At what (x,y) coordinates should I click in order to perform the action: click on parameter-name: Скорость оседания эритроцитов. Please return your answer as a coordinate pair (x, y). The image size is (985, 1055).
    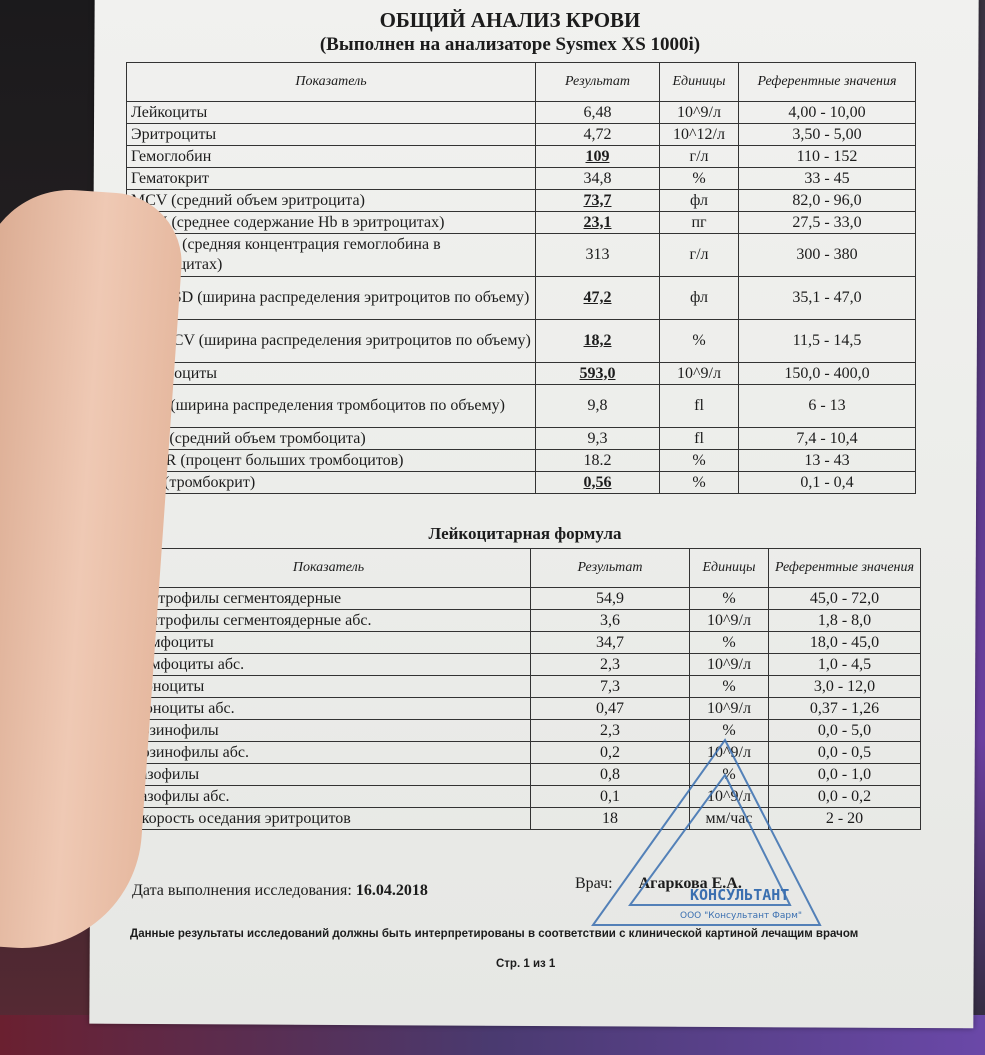
    Looking at the image, I should click on (328, 818).